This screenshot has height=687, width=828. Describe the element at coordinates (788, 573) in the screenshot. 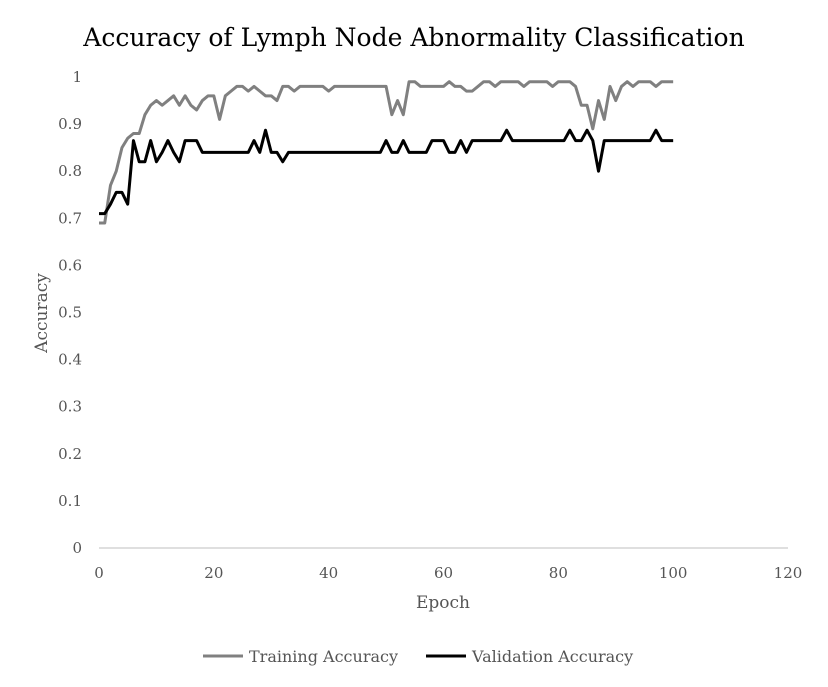

I see `x-tick-label: 120` at that location.